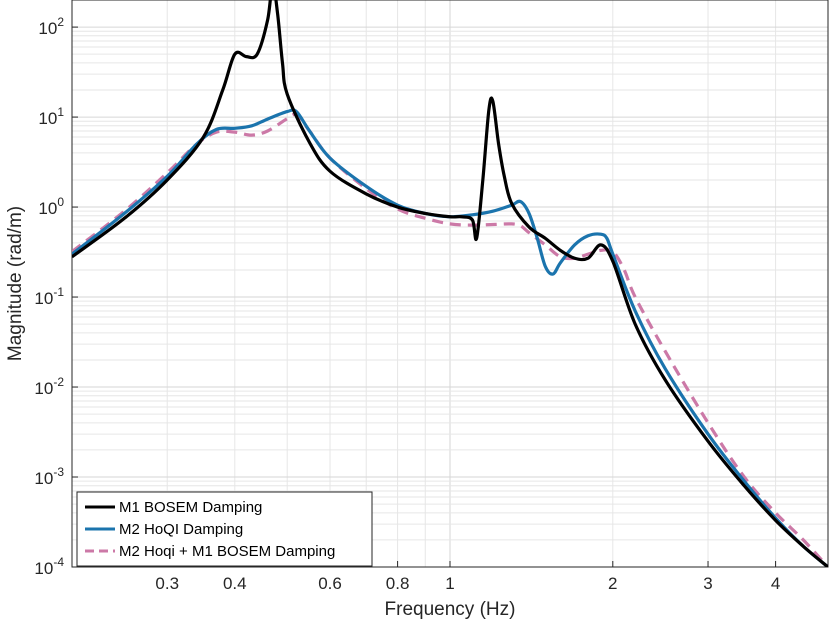 The width and height of the screenshot is (830, 623). Describe the element at coordinates (58, 562) in the screenshot. I see `y-tick-exponent: -4` at that location.